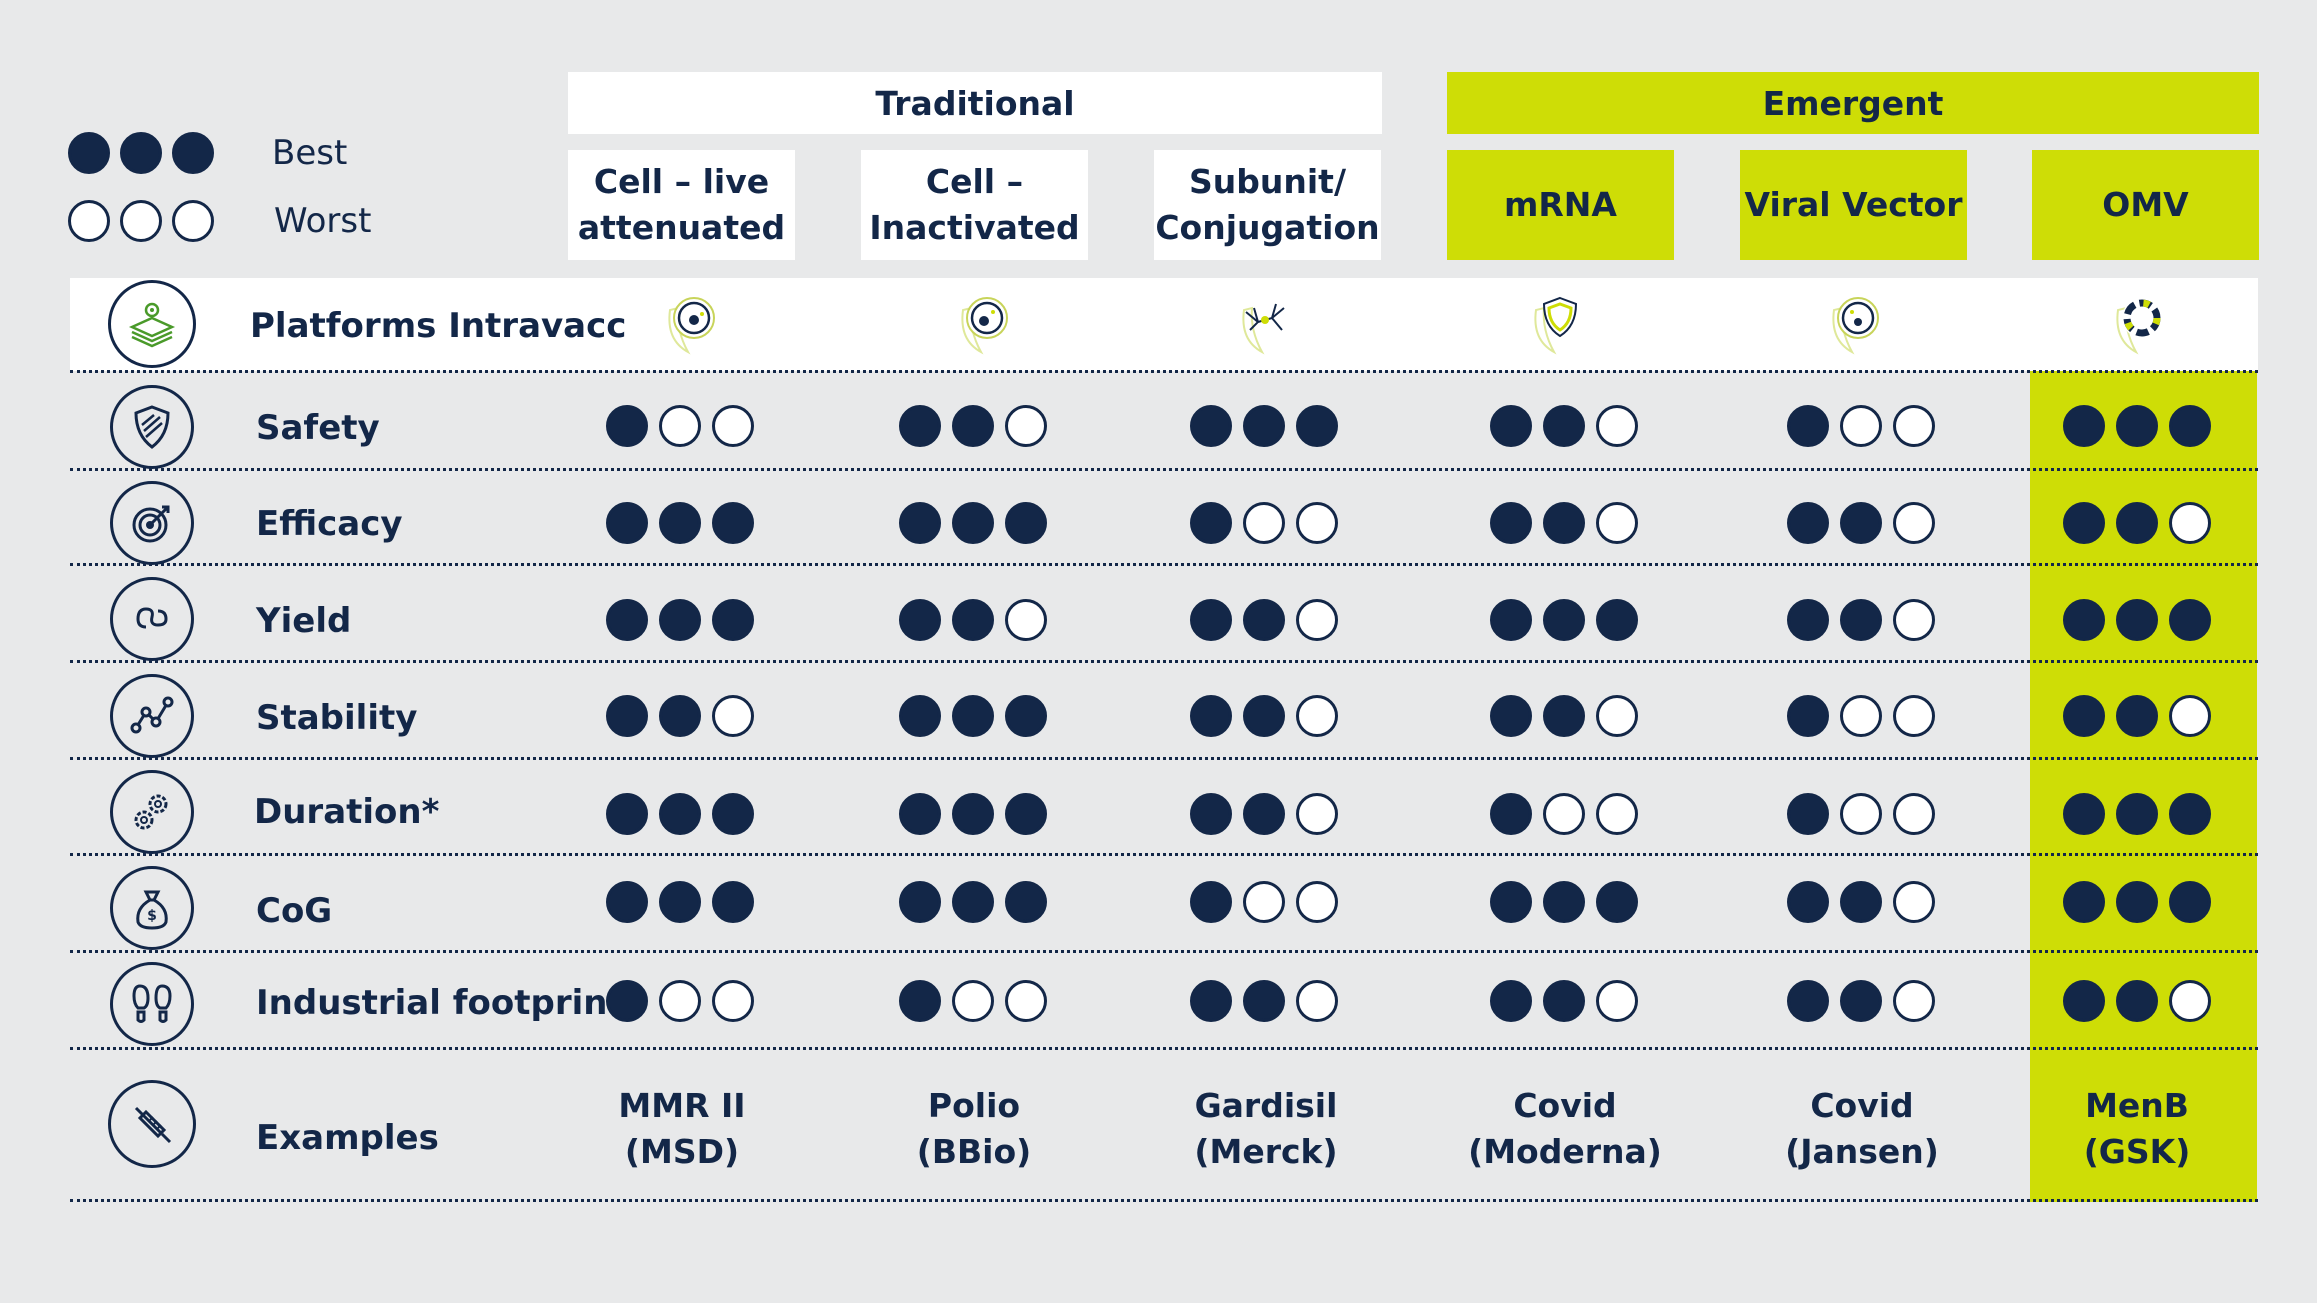 The image size is (2317, 1303). What do you see at coordinates (438, 326) in the screenshot?
I see `platforms-row-label: Platforms Intravacc` at bounding box center [438, 326].